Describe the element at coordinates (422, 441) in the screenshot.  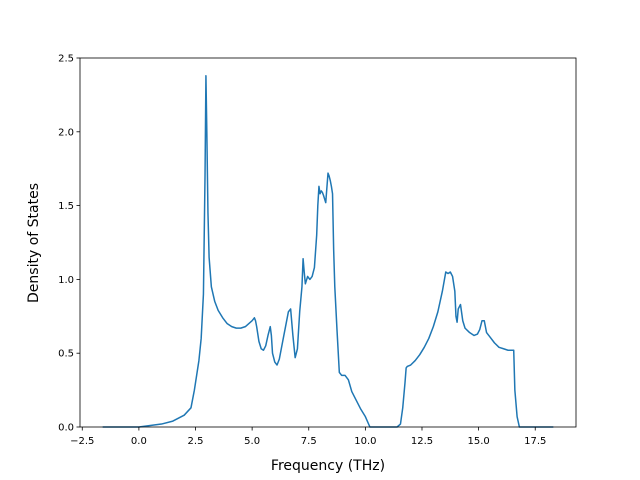
I see `x-tick-label: 12.5` at that location.